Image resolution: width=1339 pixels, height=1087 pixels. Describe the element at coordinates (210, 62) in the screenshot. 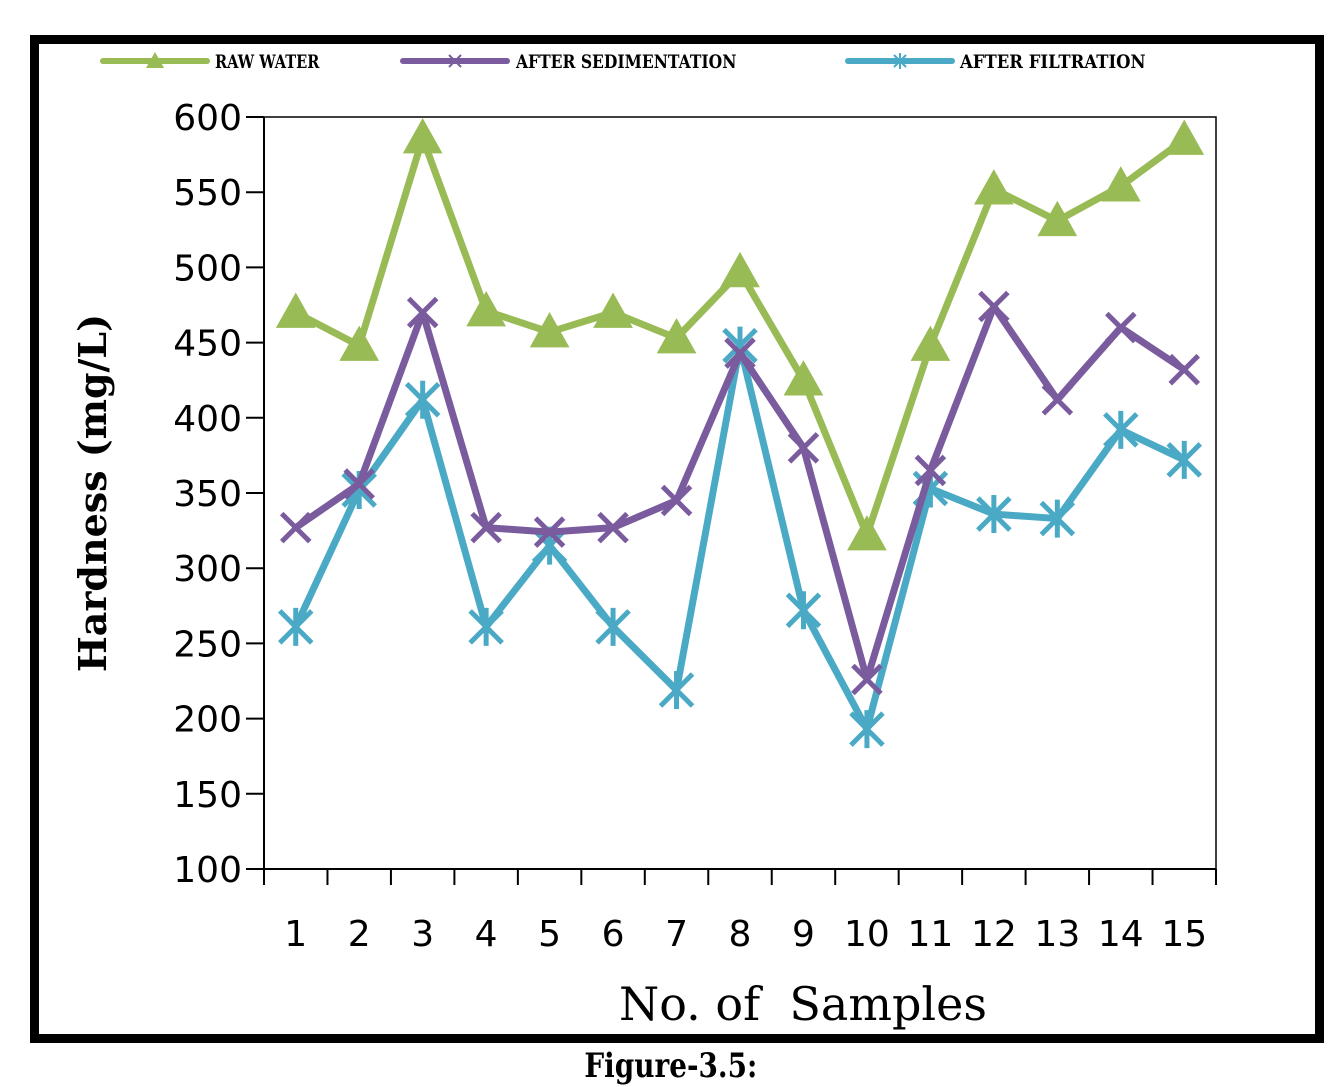

I see `legend-entry-raw_water: RAW WATER` at that location.